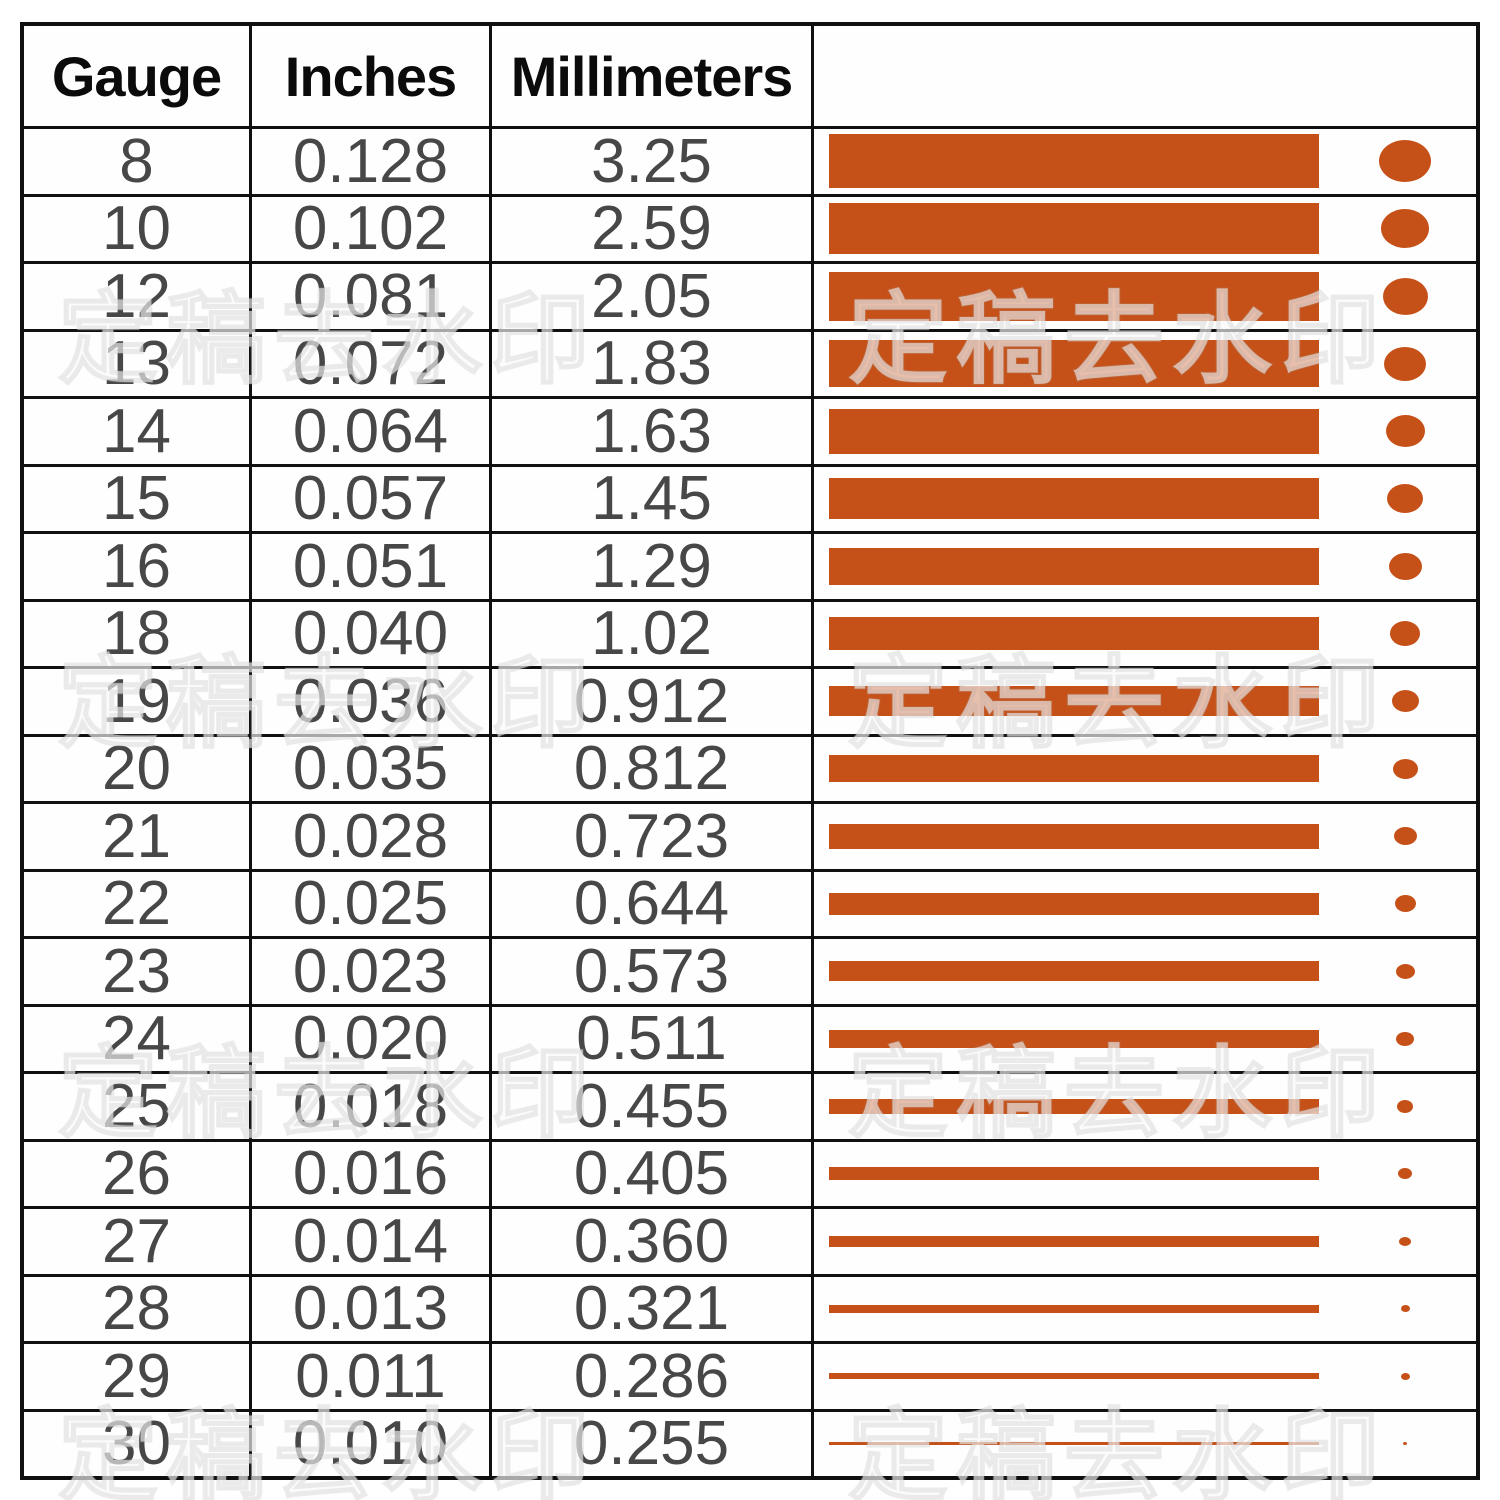  What do you see at coordinates (369, 971) in the screenshot?
I see `inches-value: 0.023` at bounding box center [369, 971].